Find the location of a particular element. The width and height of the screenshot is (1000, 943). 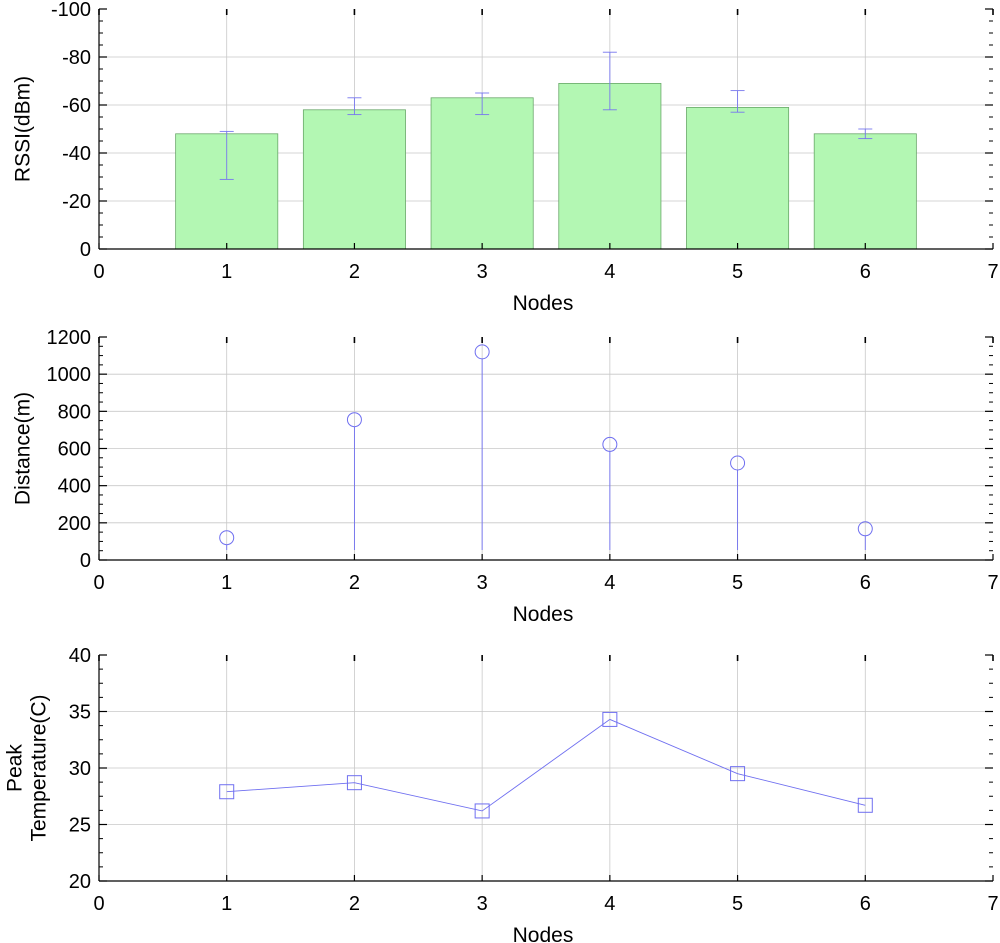

y-tick-label: -60 is located at coordinates (76, 106).